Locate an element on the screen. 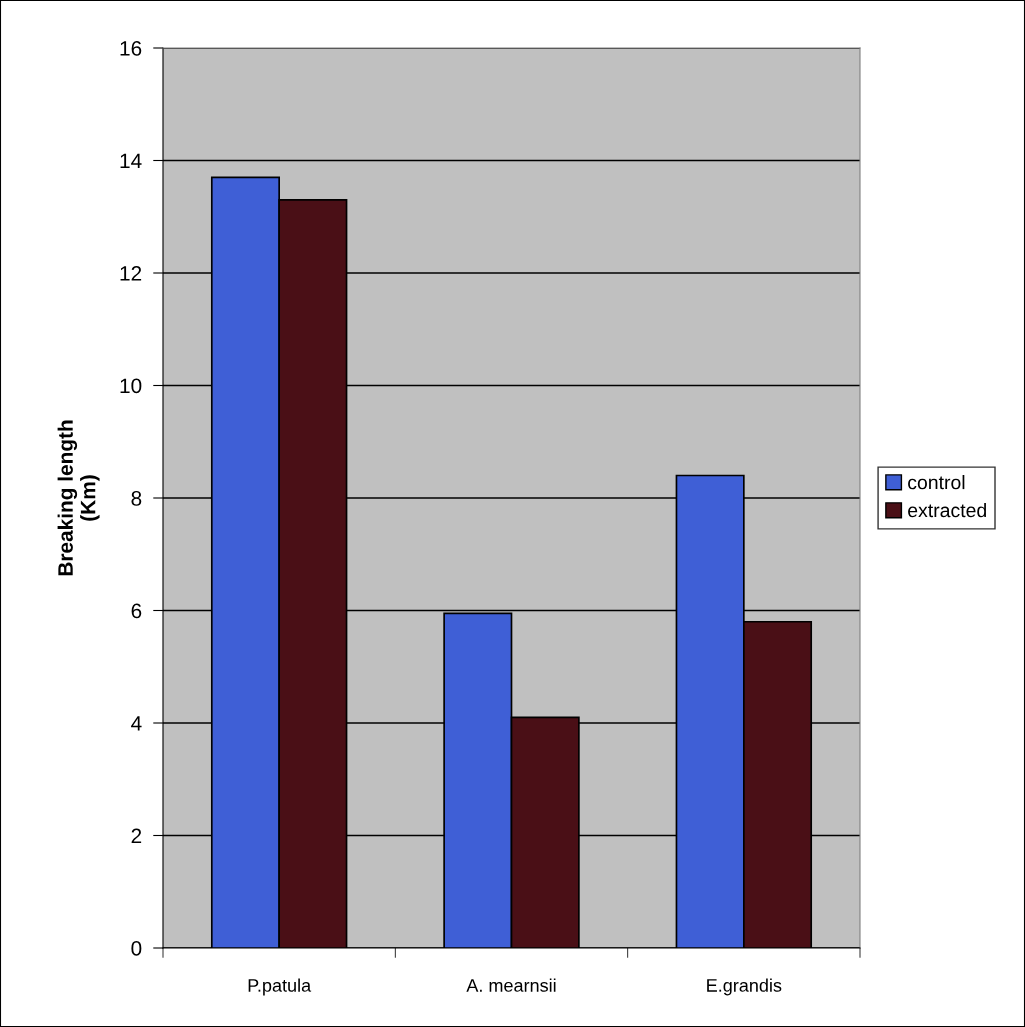 The width and height of the screenshot is (1025, 1027). y-tick-label: 8 is located at coordinates (136, 498).